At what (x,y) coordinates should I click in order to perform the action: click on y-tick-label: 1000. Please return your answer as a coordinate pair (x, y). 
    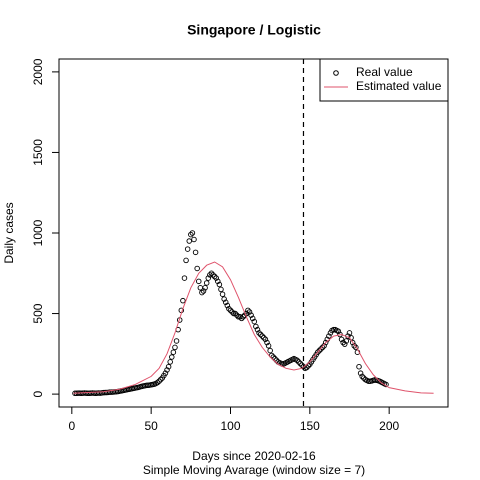
    Looking at the image, I should click on (38, 232).